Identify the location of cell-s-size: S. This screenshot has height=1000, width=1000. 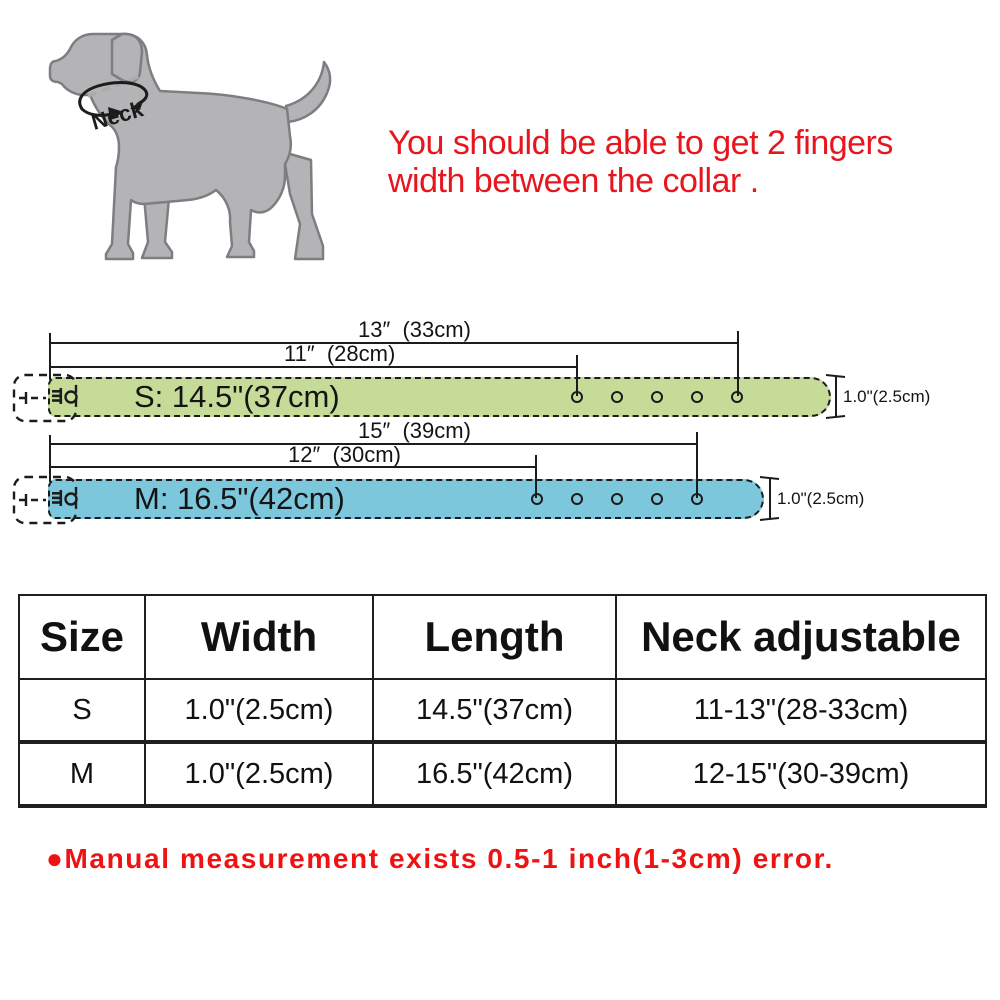
(82, 711).